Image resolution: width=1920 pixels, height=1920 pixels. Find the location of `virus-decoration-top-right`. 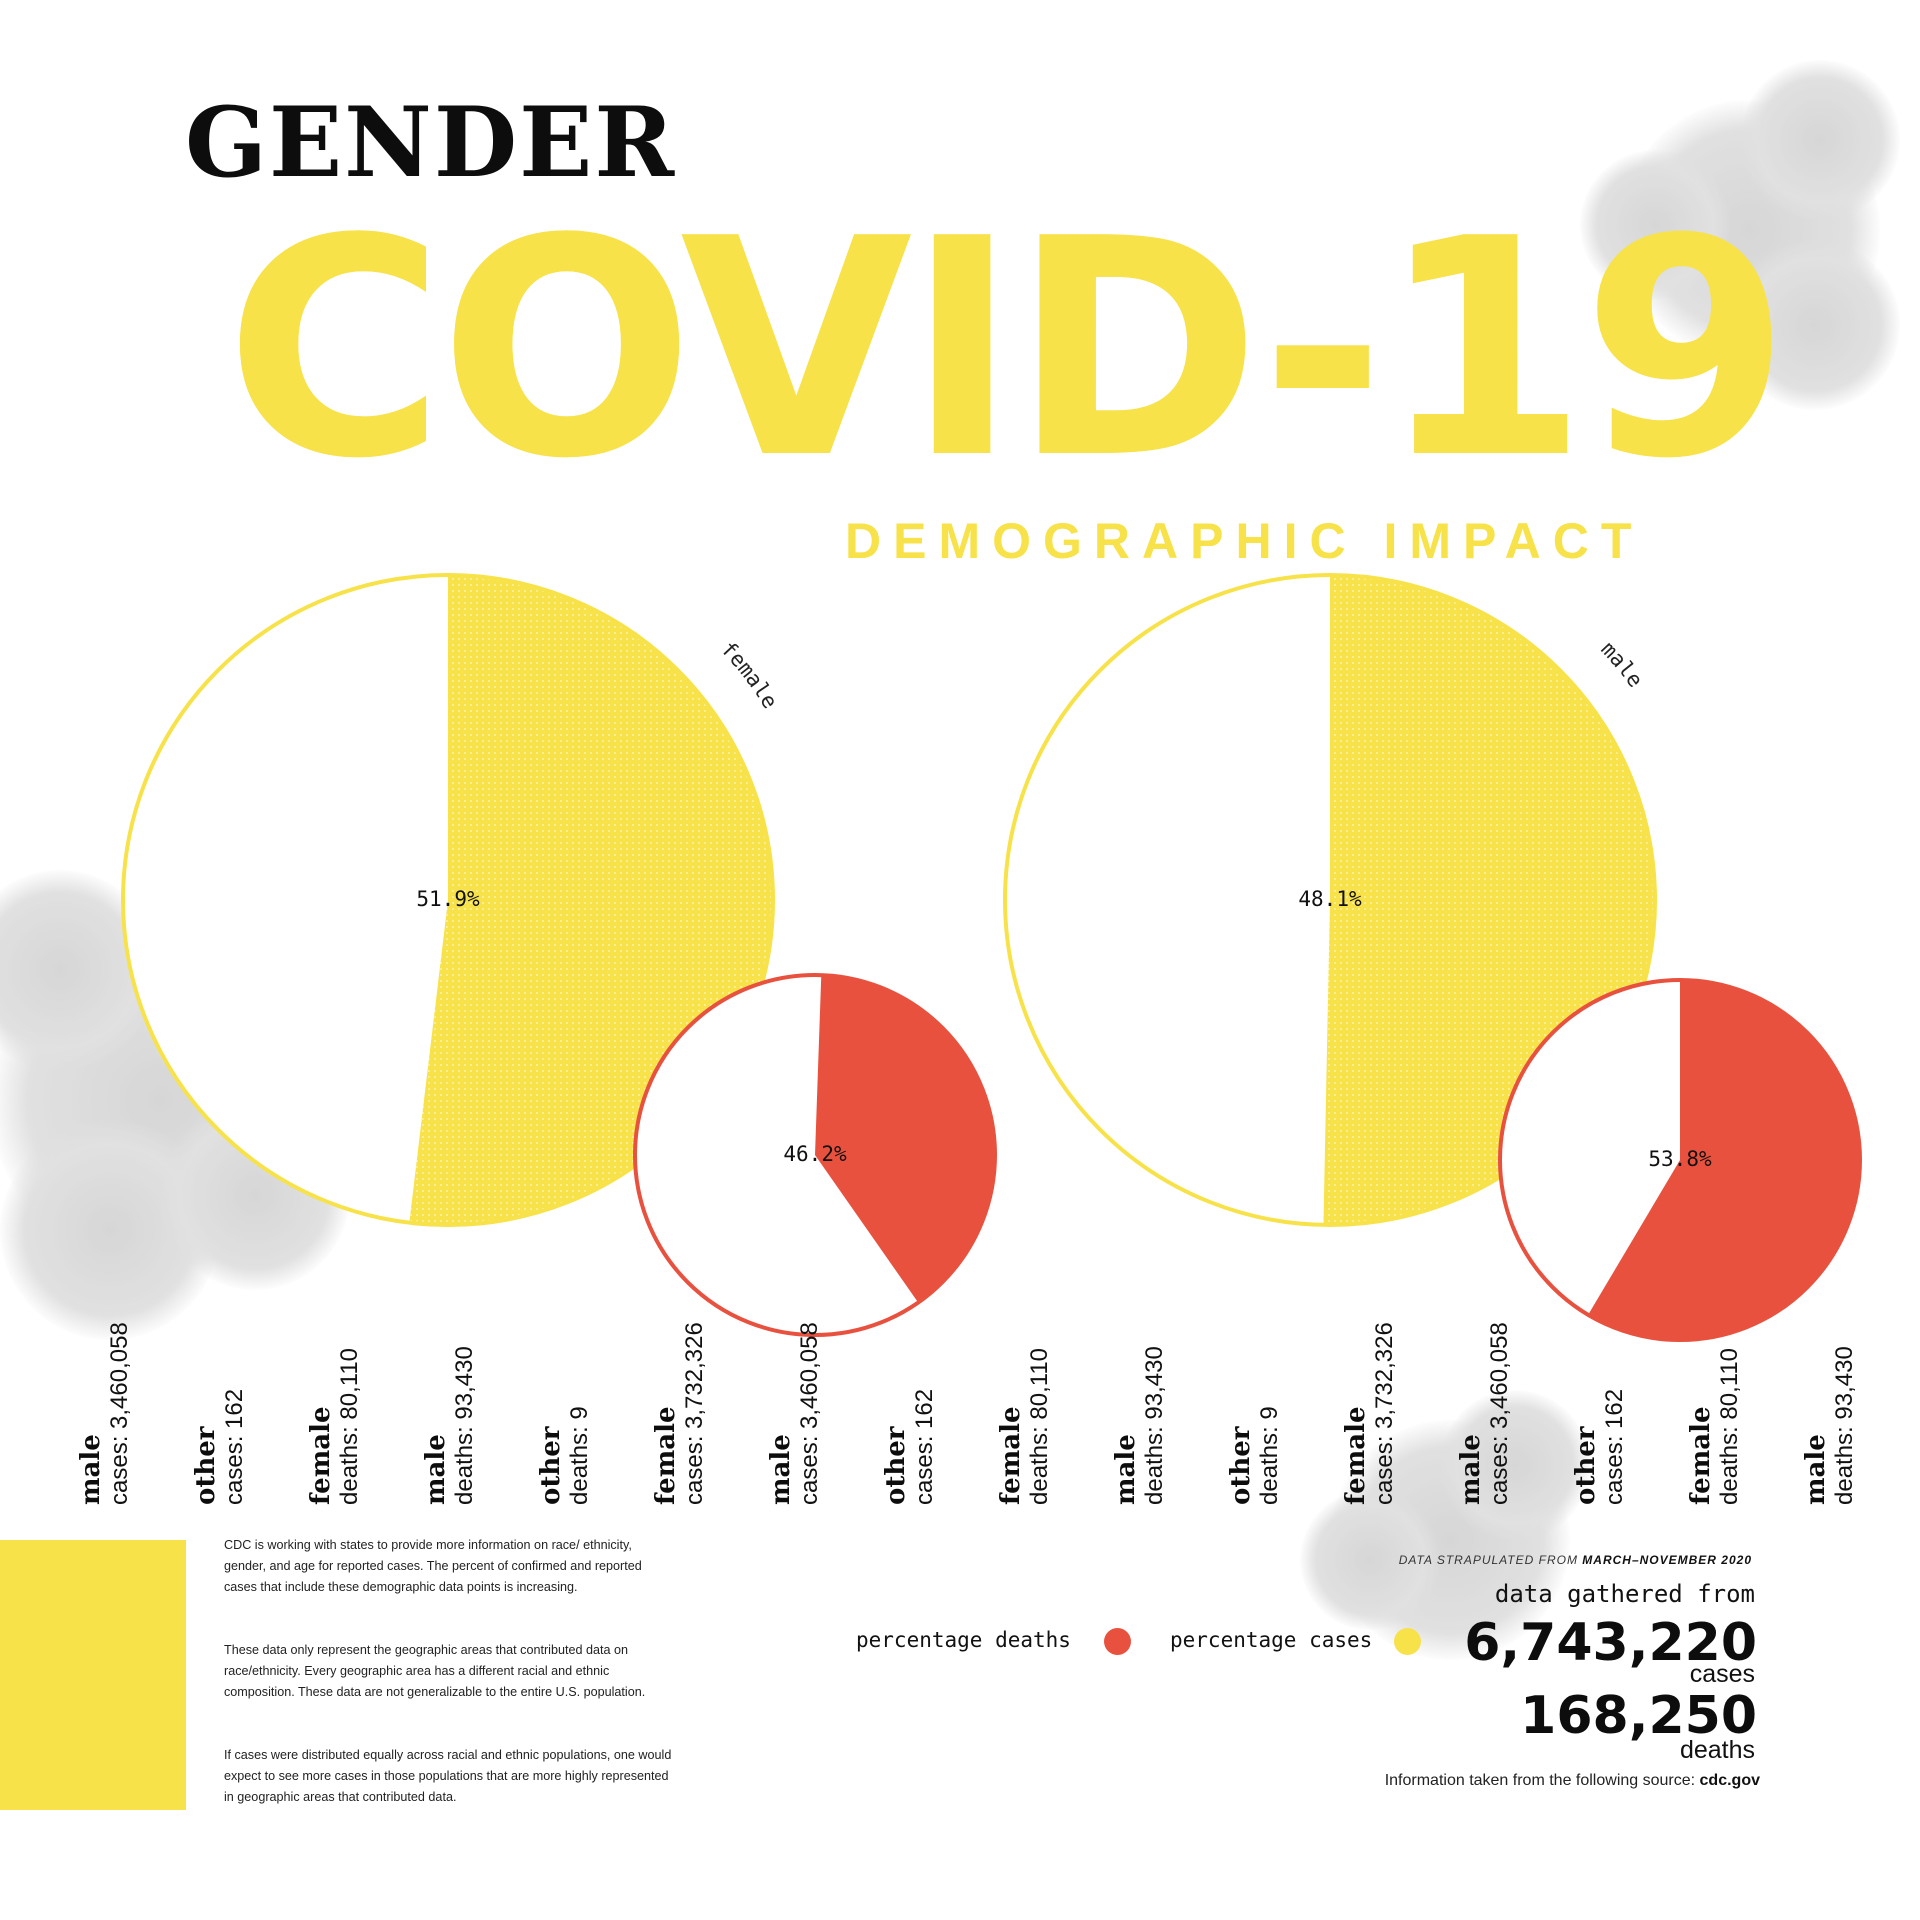

virus-decoration-top-right is located at coordinates (1750, 235).